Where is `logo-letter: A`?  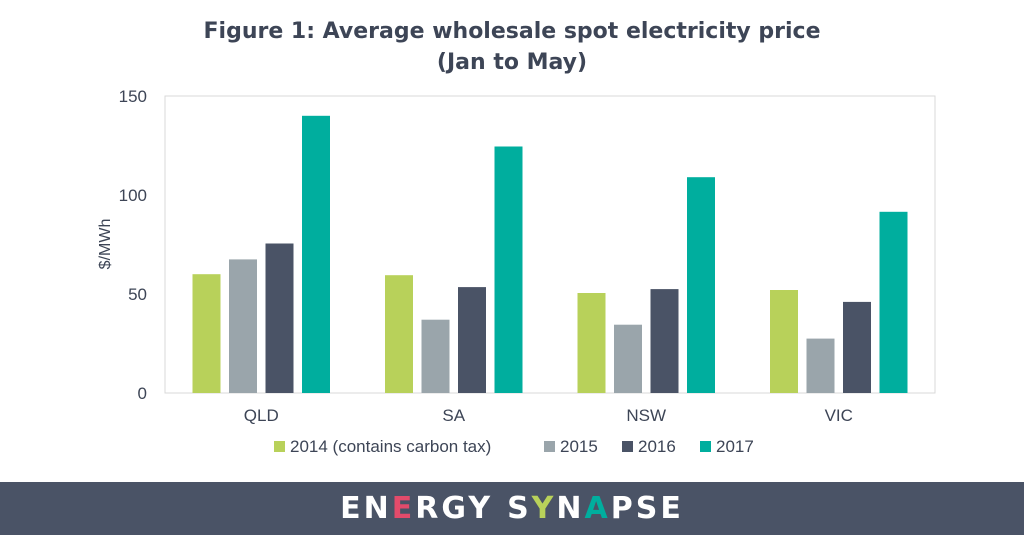 logo-letter: A is located at coordinates (597, 508).